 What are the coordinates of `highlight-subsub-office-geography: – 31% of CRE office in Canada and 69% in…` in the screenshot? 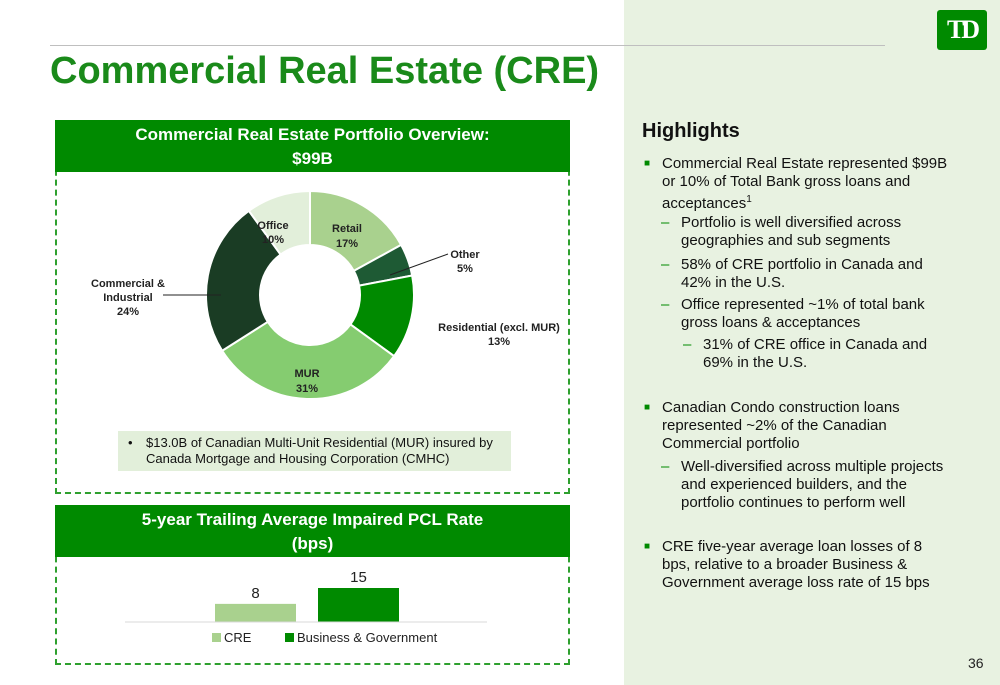 It's located at (833, 354).